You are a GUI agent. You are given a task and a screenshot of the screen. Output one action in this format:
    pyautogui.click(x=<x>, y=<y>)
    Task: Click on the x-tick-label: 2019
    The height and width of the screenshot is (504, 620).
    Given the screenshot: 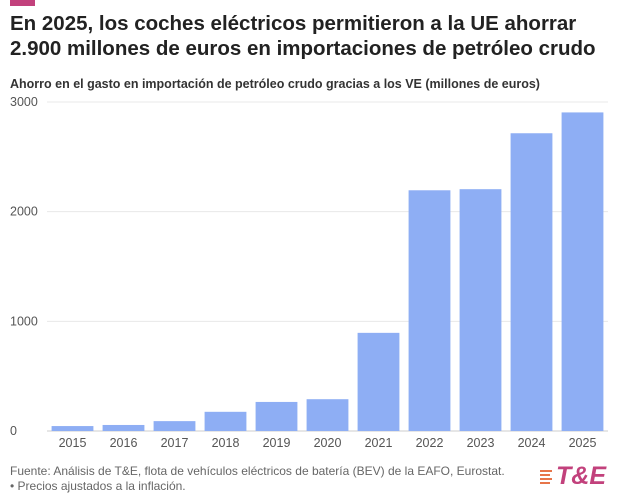 What is the action you would take?
    pyautogui.click(x=277, y=443)
    